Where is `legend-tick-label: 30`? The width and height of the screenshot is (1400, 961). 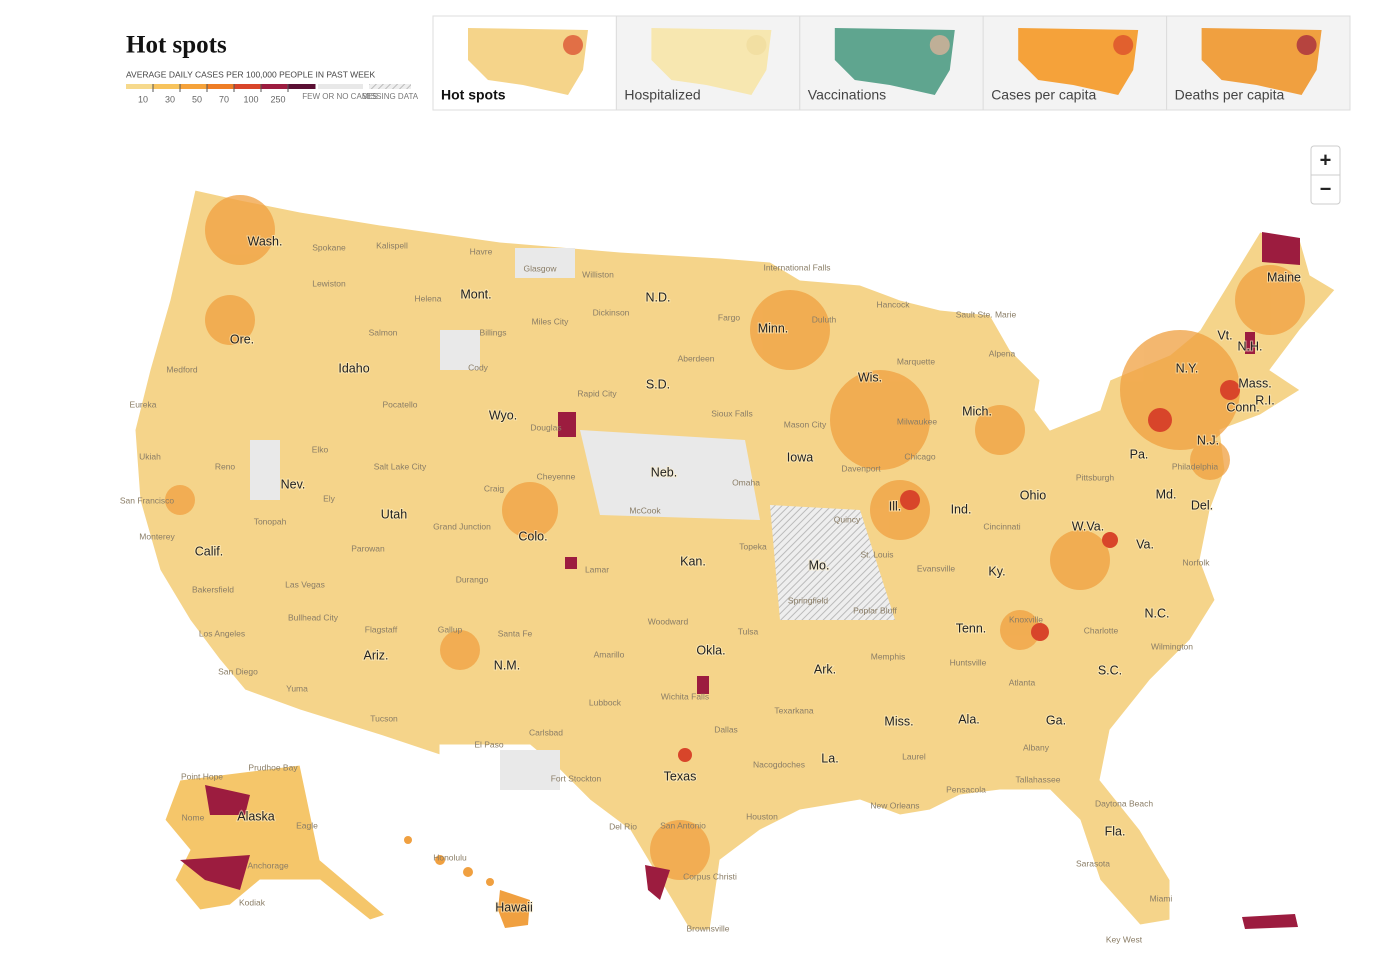
legend-tick-label: 30 is located at coordinates (170, 99).